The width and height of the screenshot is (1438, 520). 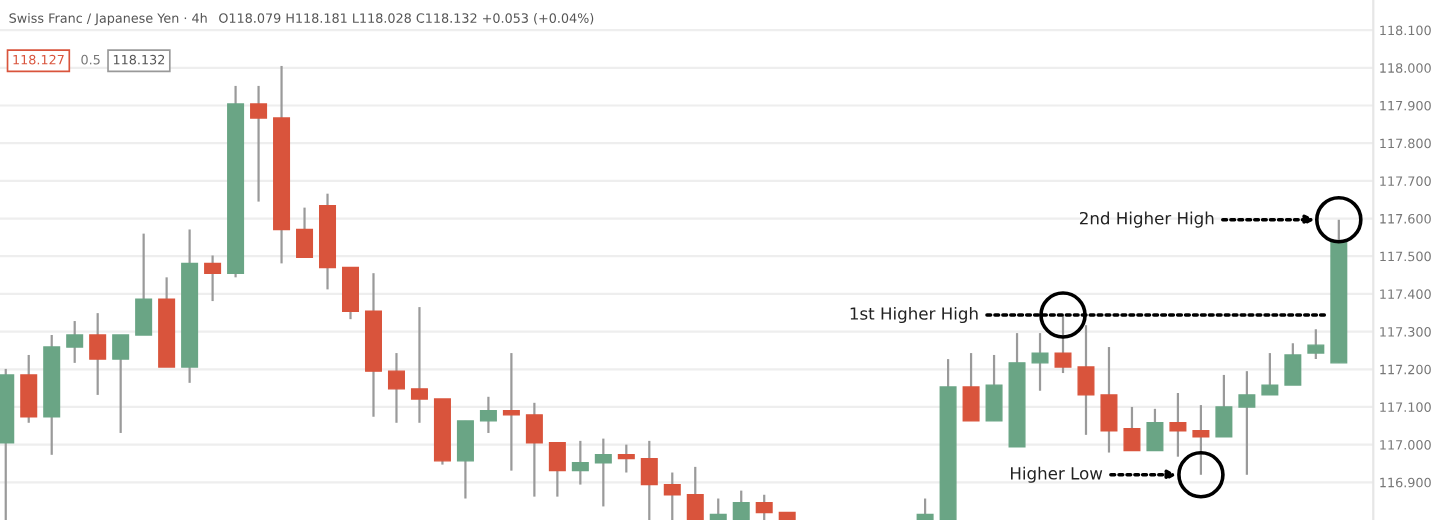 What do you see at coordinates (1057, 474) in the screenshot?
I see `annotation: Higher Low` at bounding box center [1057, 474].